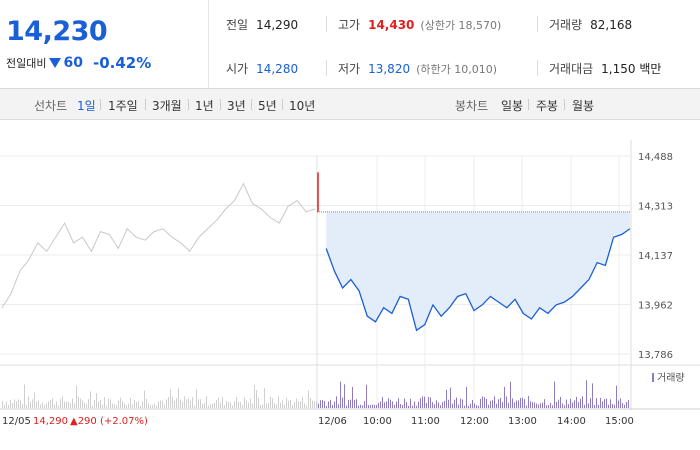 This screenshot has width=700, height=450. Describe the element at coordinates (51, 106) in the screenshot. I see `line-chart-label: 선차트` at that location.